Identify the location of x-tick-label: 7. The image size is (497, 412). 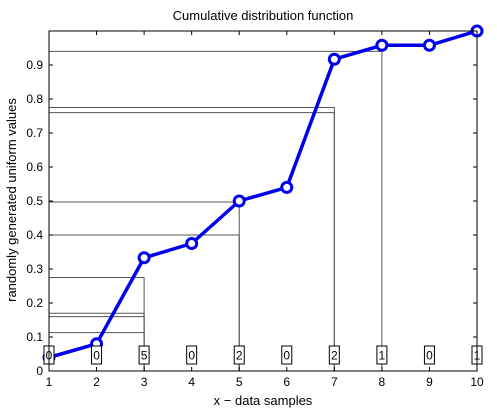
(334, 382).